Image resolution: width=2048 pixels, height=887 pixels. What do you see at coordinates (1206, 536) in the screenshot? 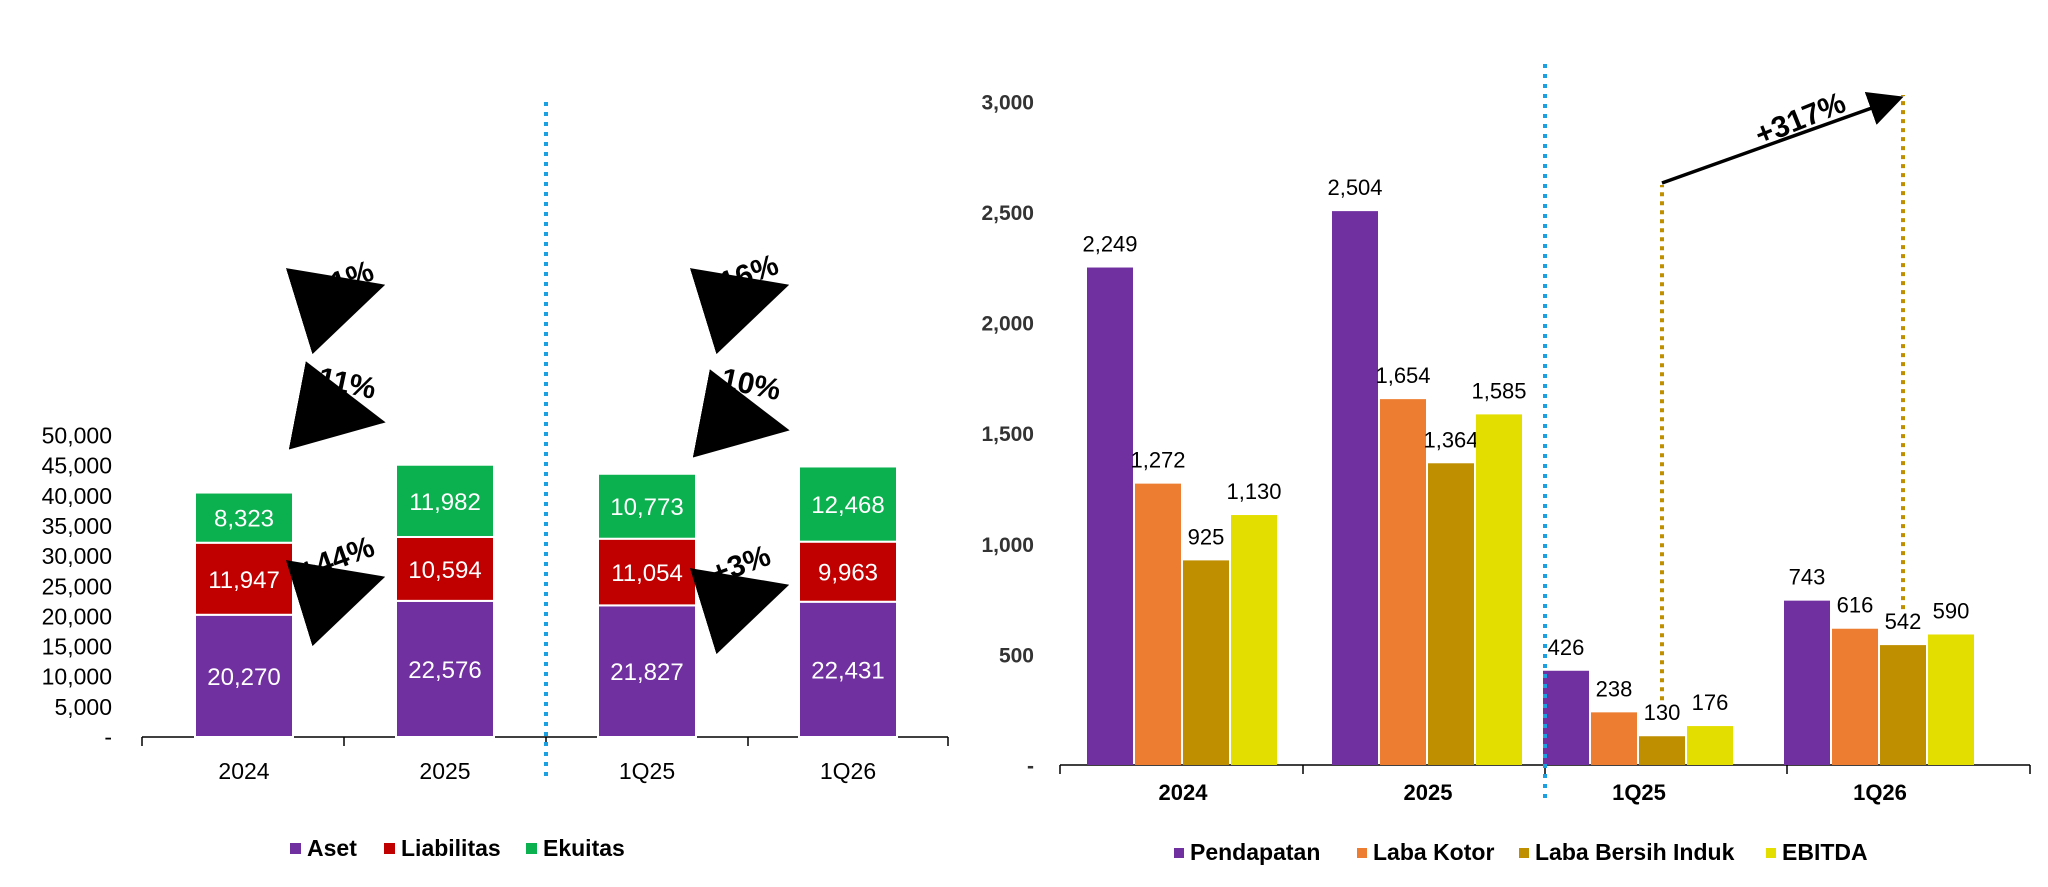
I see `data-label: 925` at bounding box center [1206, 536].